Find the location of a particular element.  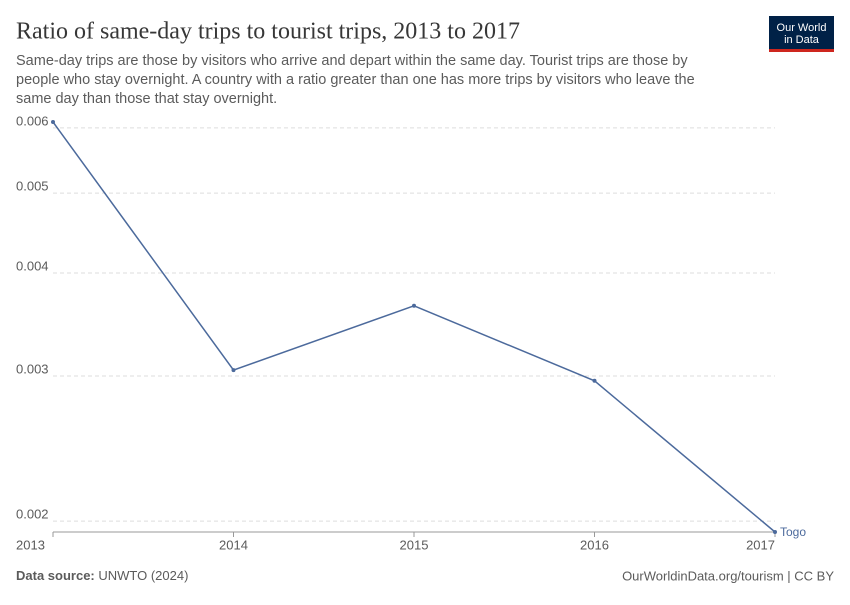

x-tick-label: 2014 is located at coordinates (233, 544).